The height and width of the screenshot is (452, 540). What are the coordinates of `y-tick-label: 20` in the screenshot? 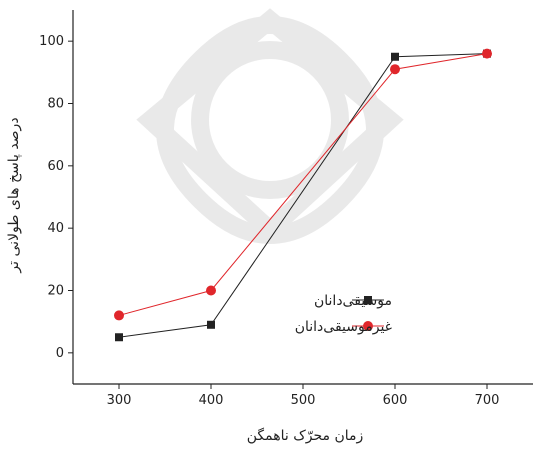 It's located at (55, 291).